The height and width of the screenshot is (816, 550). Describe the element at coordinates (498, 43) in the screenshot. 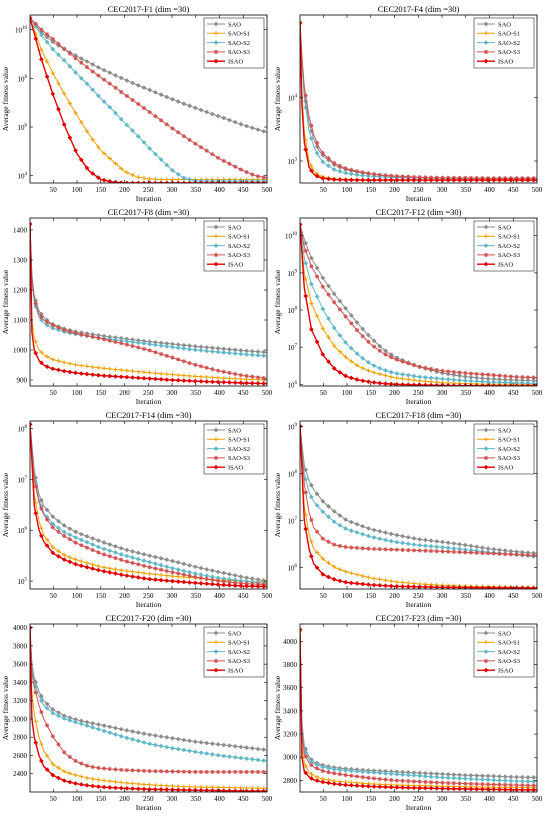

I see `legend-entry-sao-s2: SAO-S2` at that location.